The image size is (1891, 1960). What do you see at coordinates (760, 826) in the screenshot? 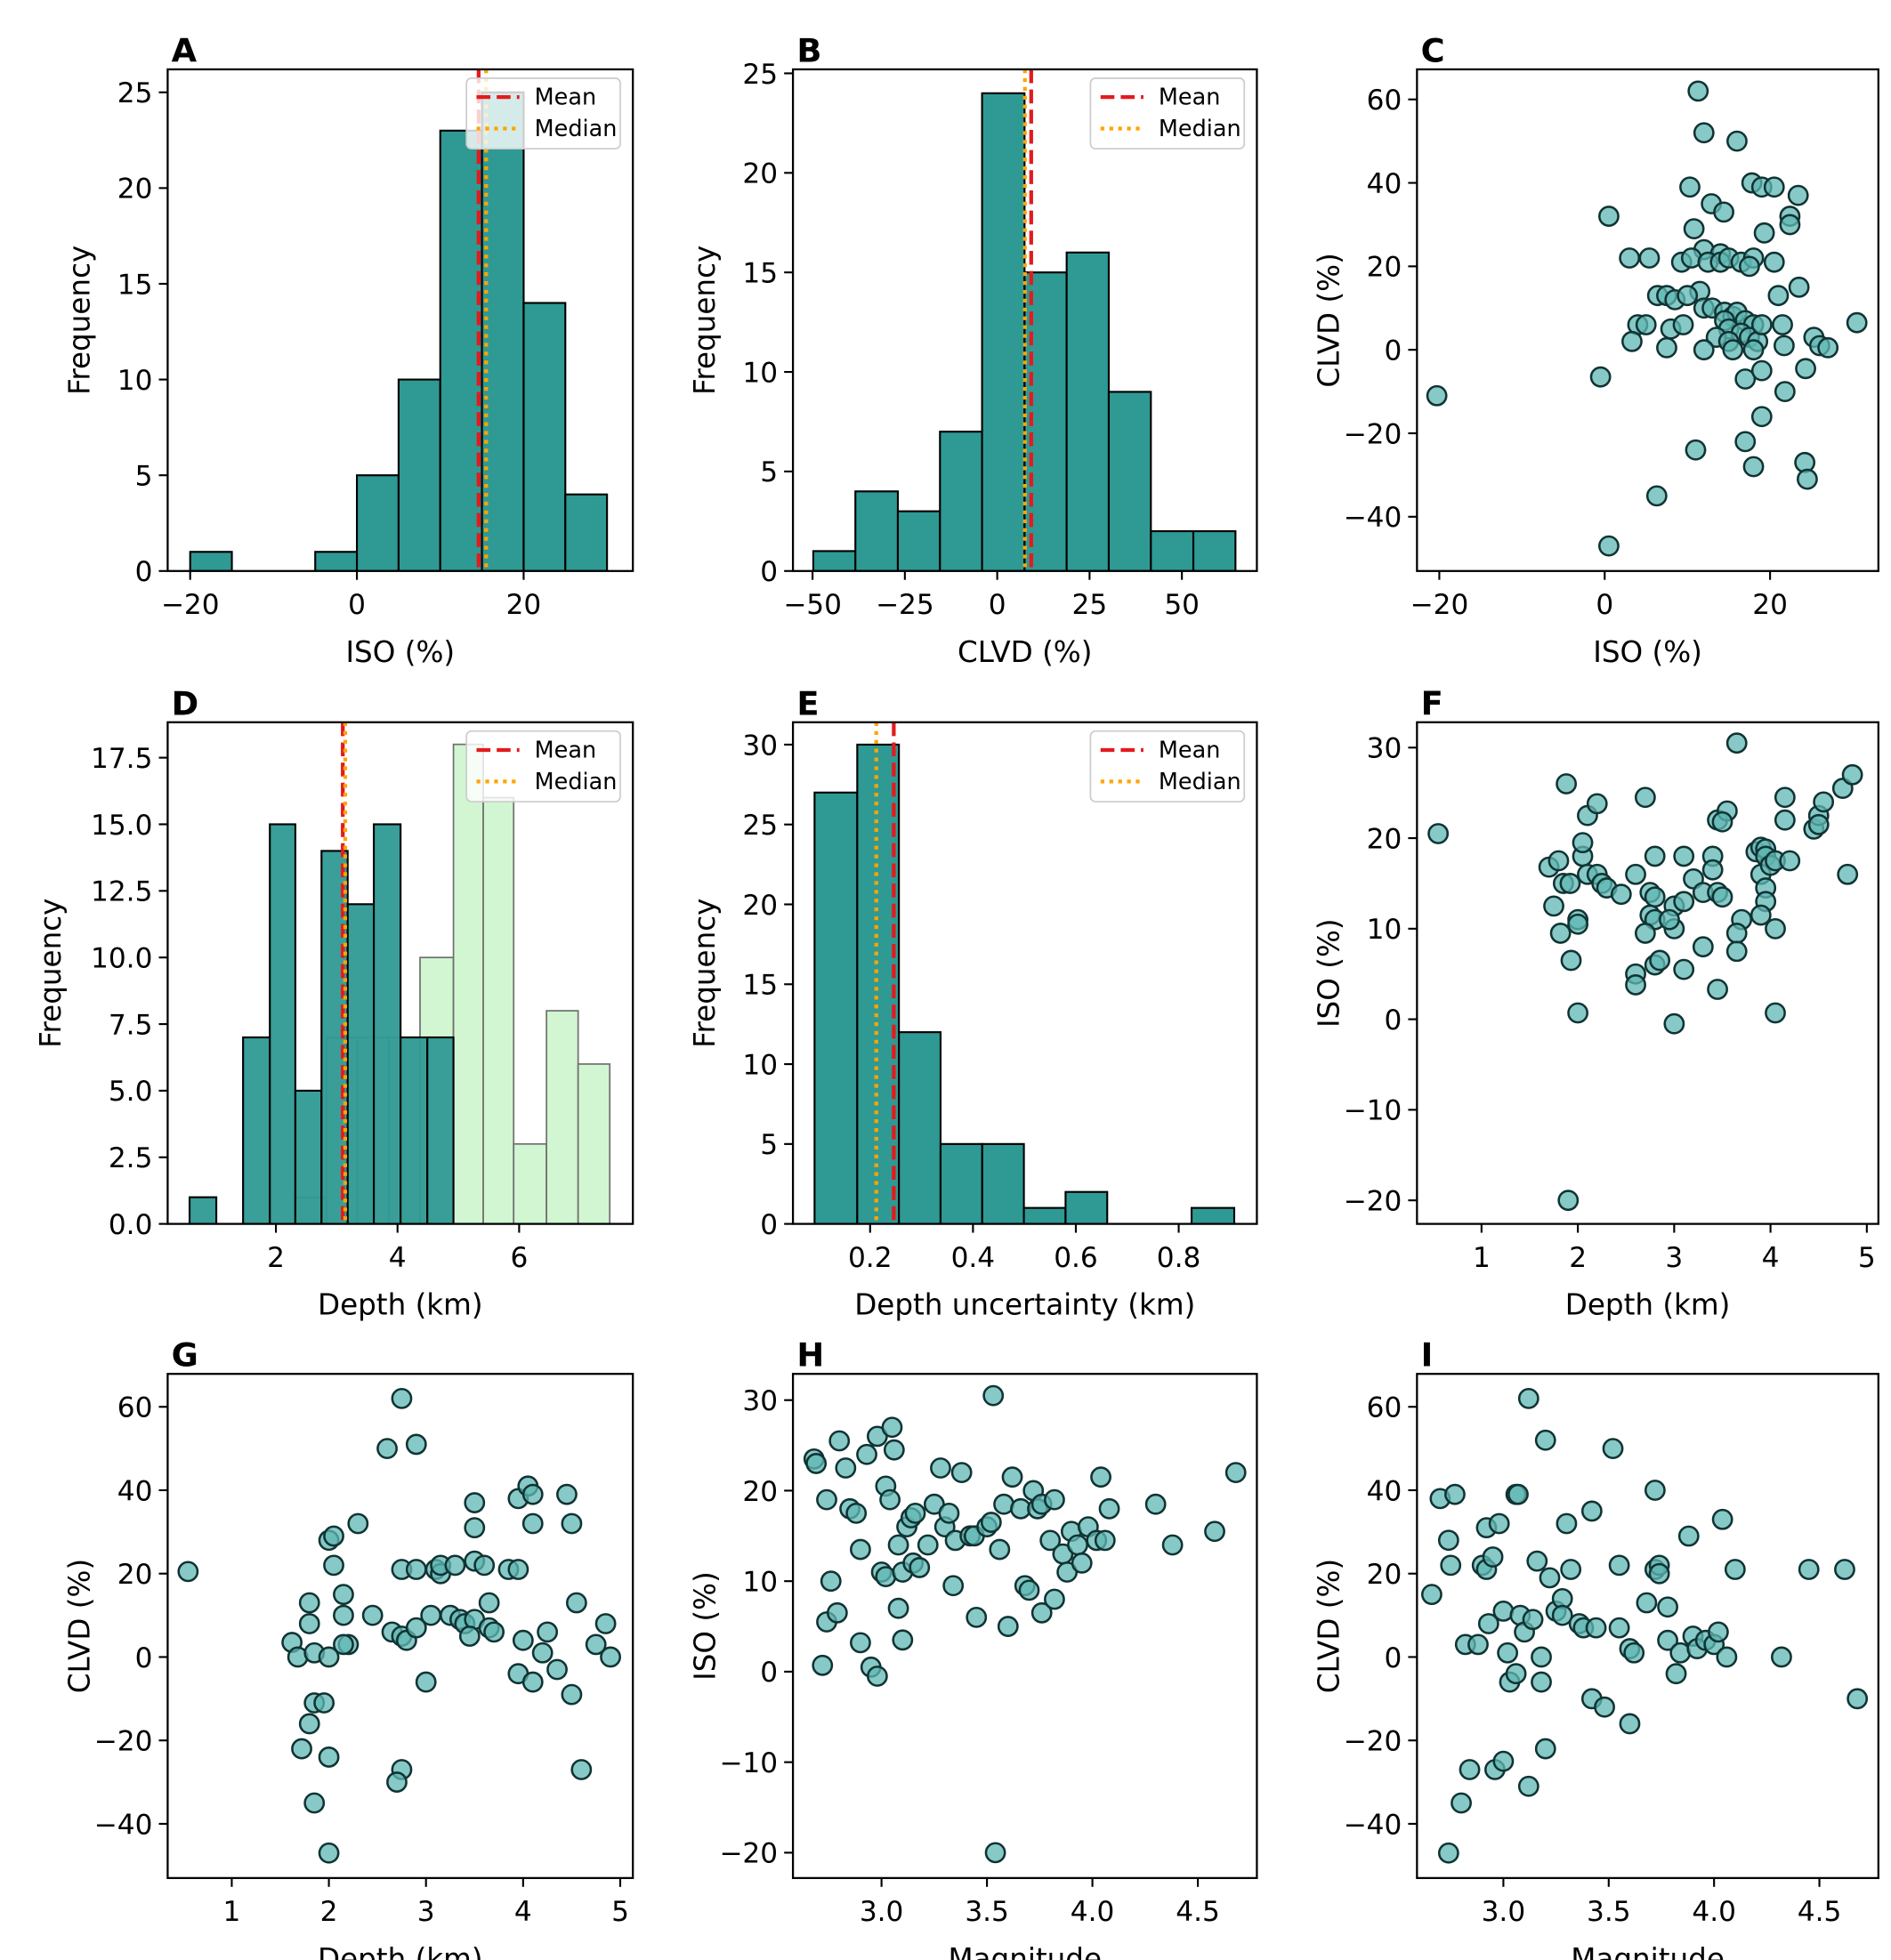
I see `y-tick-label: 25` at bounding box center [760, 826].